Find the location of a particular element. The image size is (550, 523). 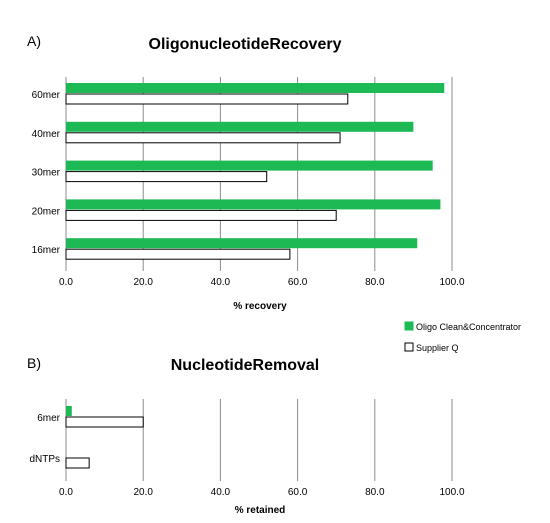

chart-a-title: OligonucleotideRecovery is located at coordinates (245, 44).